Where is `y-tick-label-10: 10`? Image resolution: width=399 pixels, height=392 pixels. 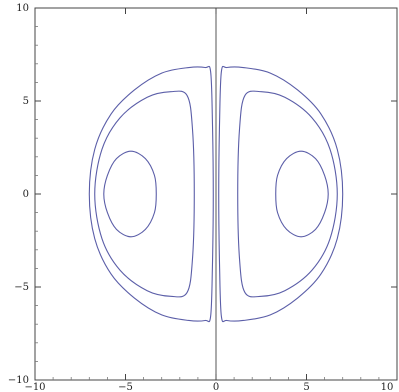
y-tick-label-10: 10 is located at coordinates (22, 8).